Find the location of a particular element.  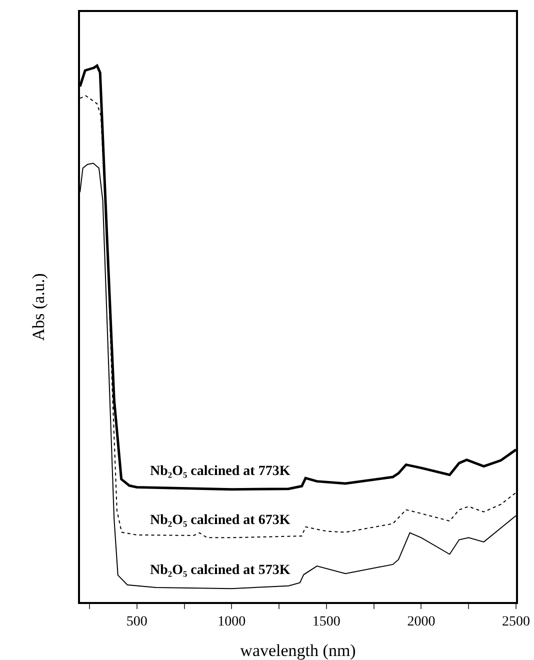

x-tick-label: 1000 is located at coordinates (232, 622).